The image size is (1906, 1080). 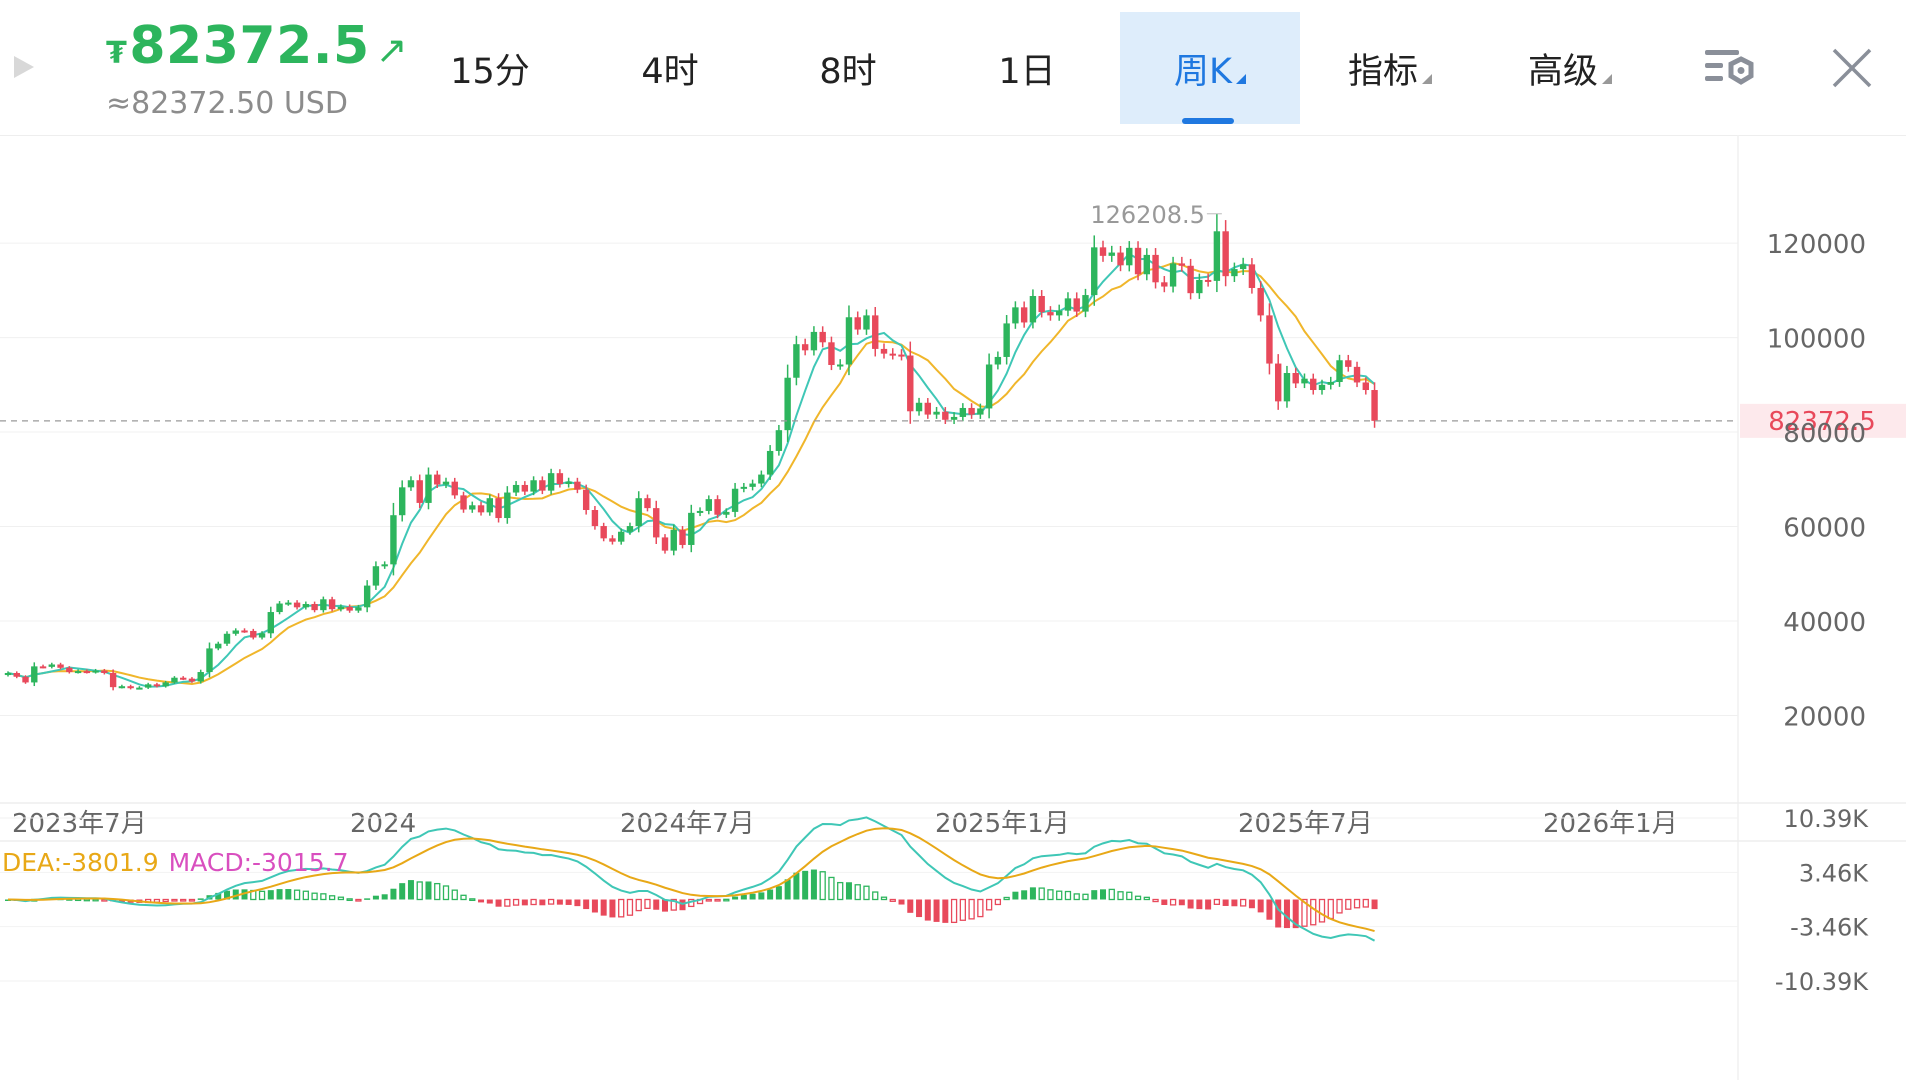 I want to click on tab-indicators: 指标, so click(x=1390, y=68).